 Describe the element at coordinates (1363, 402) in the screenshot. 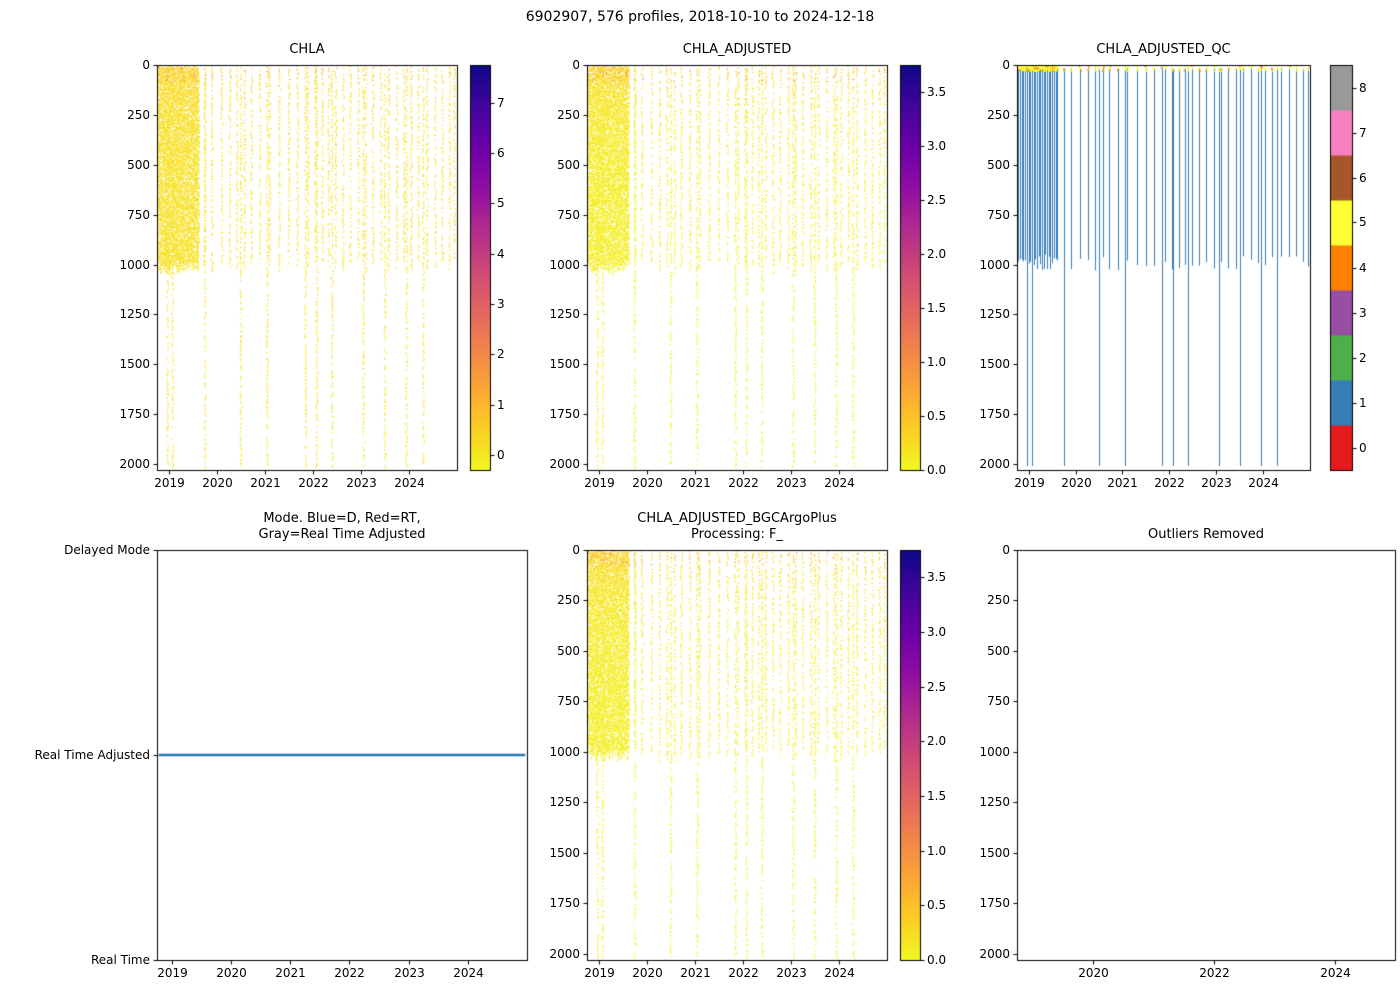

I see `colorbar-tick-label: 1` at that location.